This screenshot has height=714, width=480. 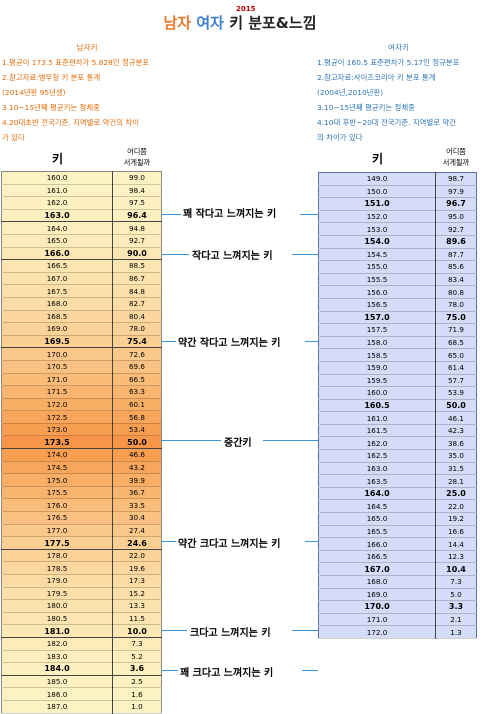 I want to click on male-table-row: 180.5 11.5, so click(x=81, y=619).